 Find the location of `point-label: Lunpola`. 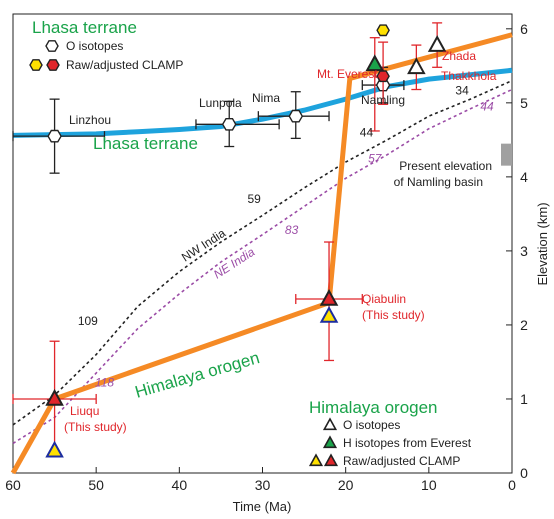

point-label: Lunpola is located at coordinates (220, 103).